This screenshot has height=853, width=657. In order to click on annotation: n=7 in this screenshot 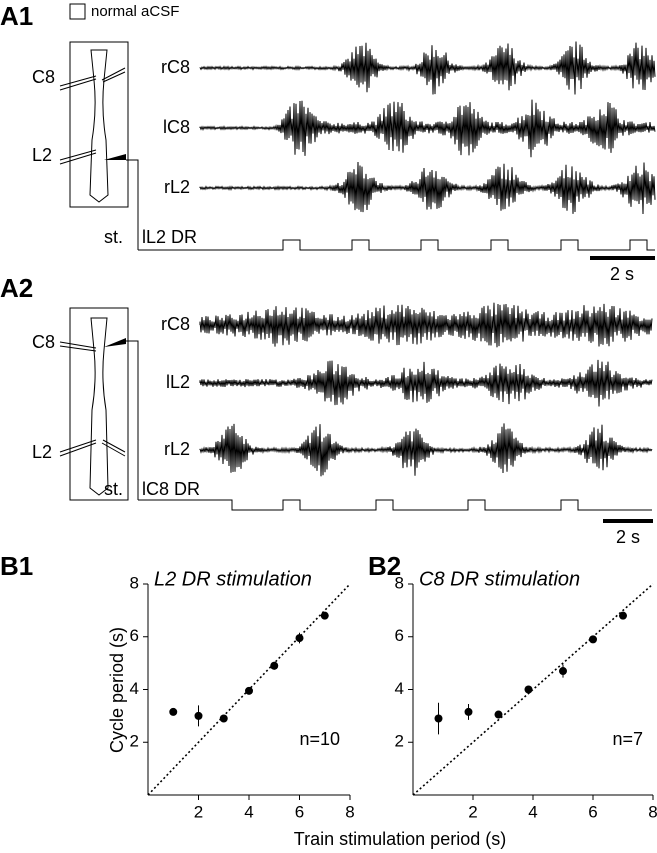, I will do `click(627, 739)`.